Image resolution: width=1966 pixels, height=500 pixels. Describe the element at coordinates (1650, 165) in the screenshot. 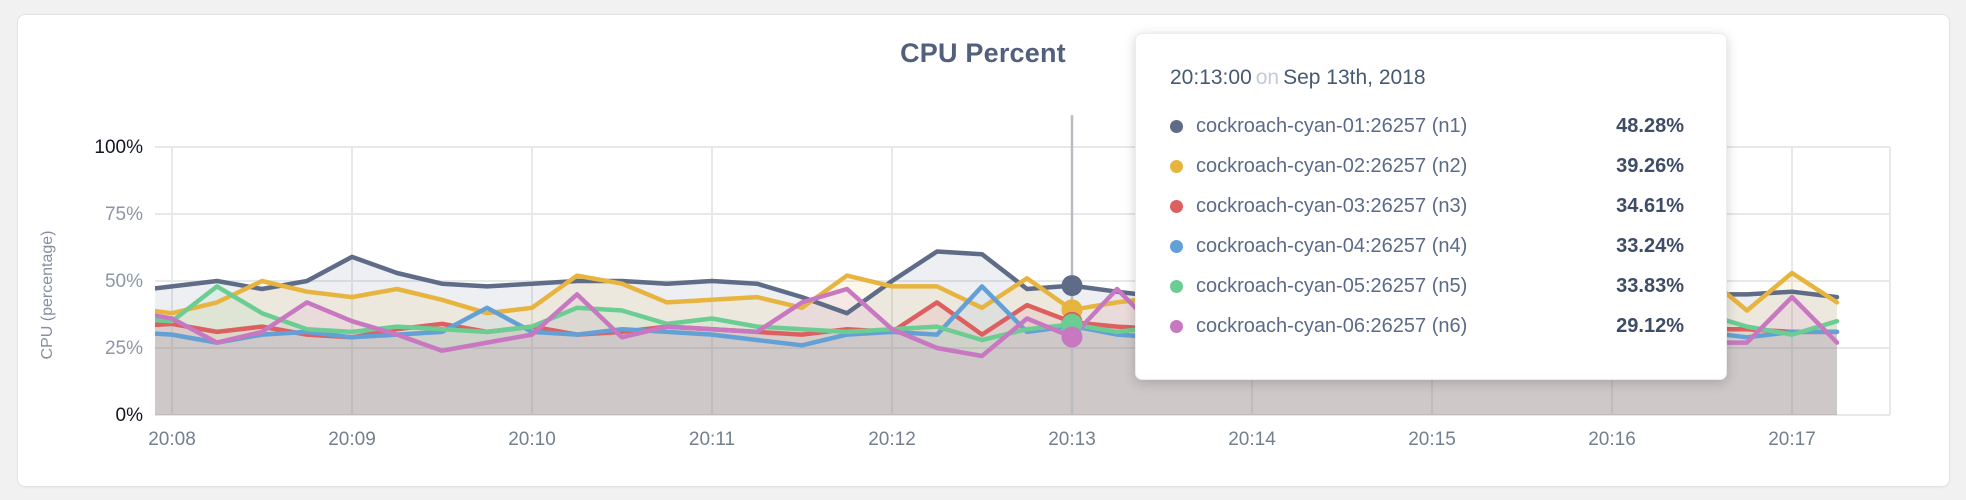

I see `series-value: 39.26%` at that location.